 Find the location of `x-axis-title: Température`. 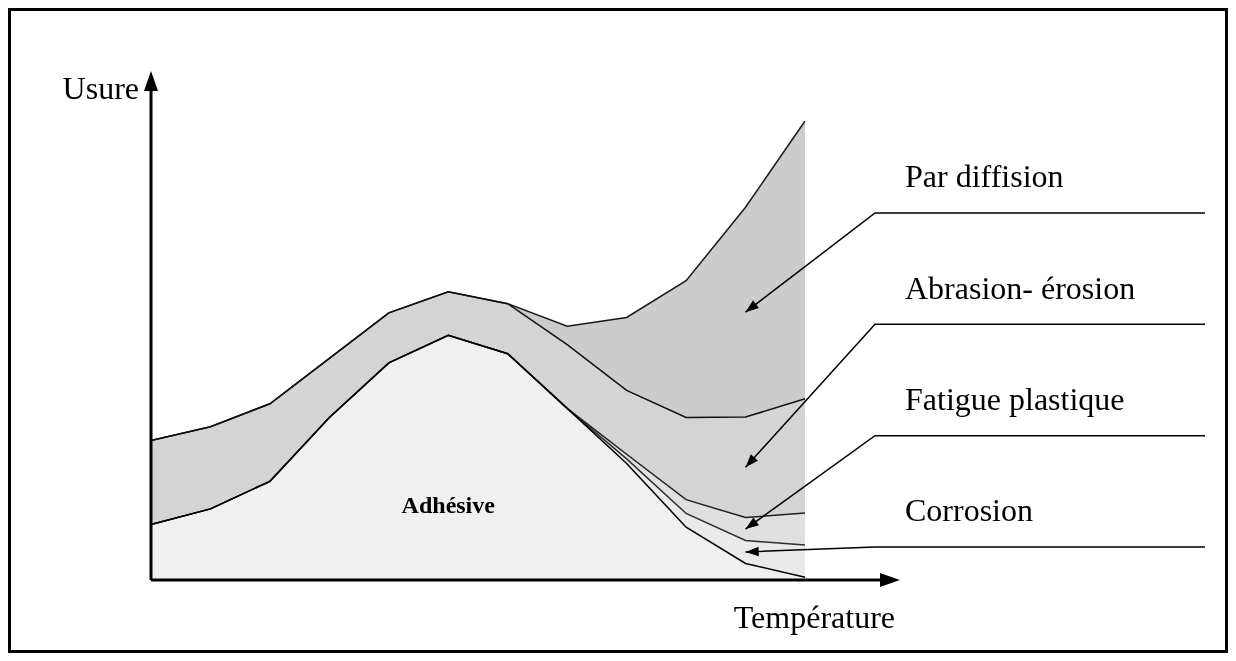

x-axis-title: Température is located at coordinates (814, 617).